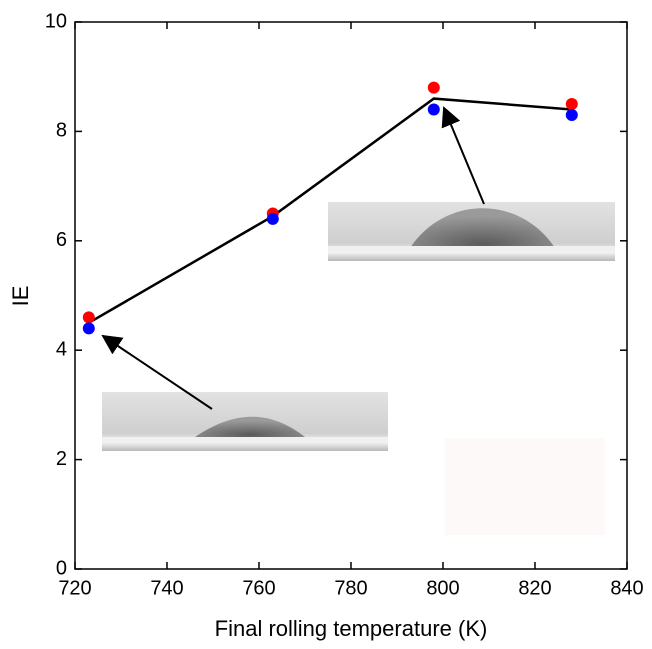 The width and height of the screenshot is (652, 649). I want to click on x-tick-label: 720, so click(74, 588).